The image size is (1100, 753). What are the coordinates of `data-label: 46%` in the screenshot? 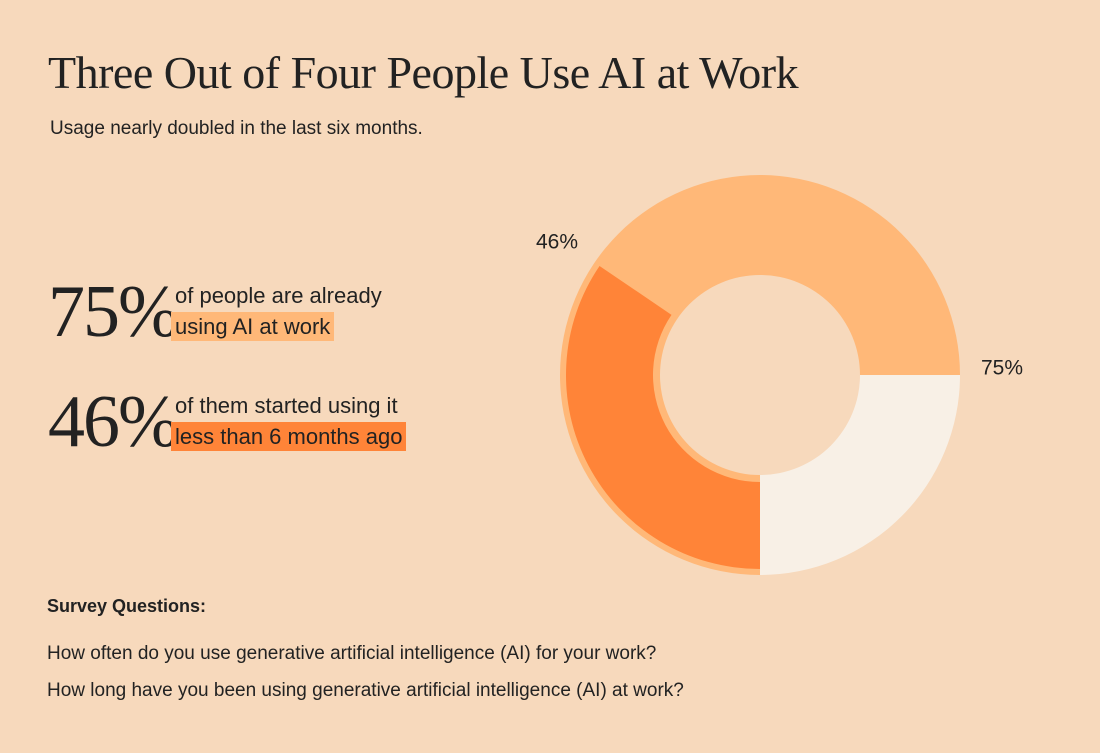 It's located at (557, 242).